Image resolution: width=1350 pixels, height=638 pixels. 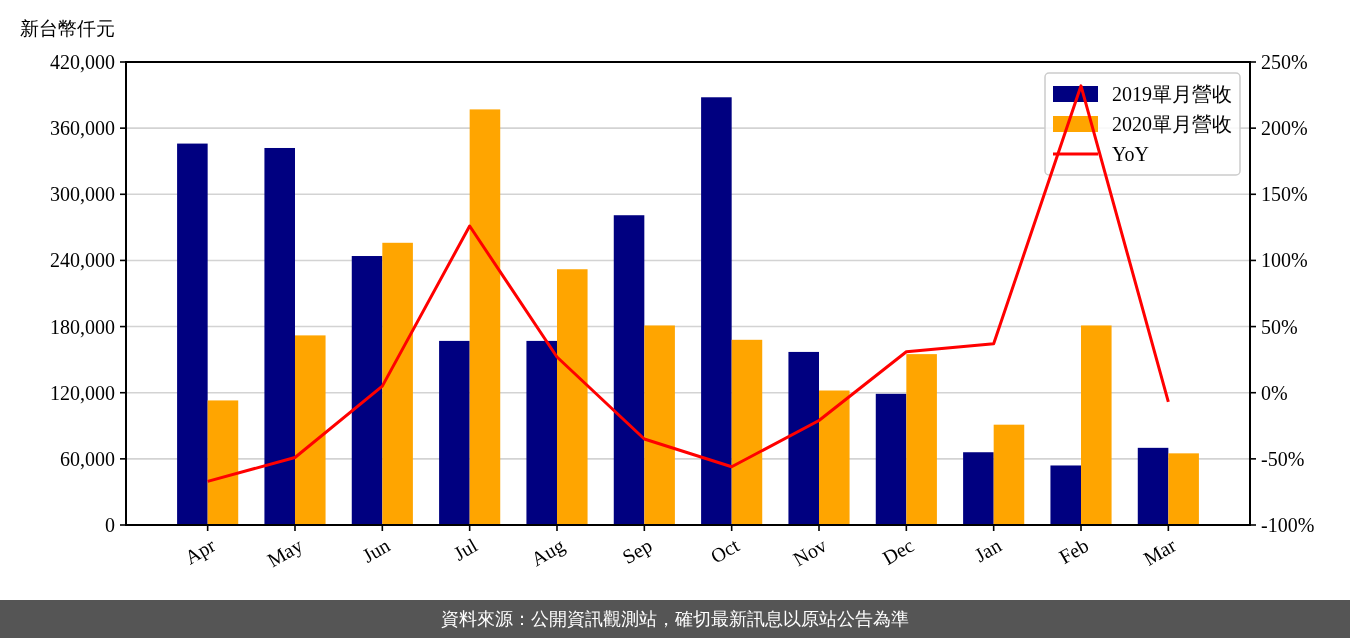 I want to click on x-tick-label: Jan, so click(x=987, y=550).